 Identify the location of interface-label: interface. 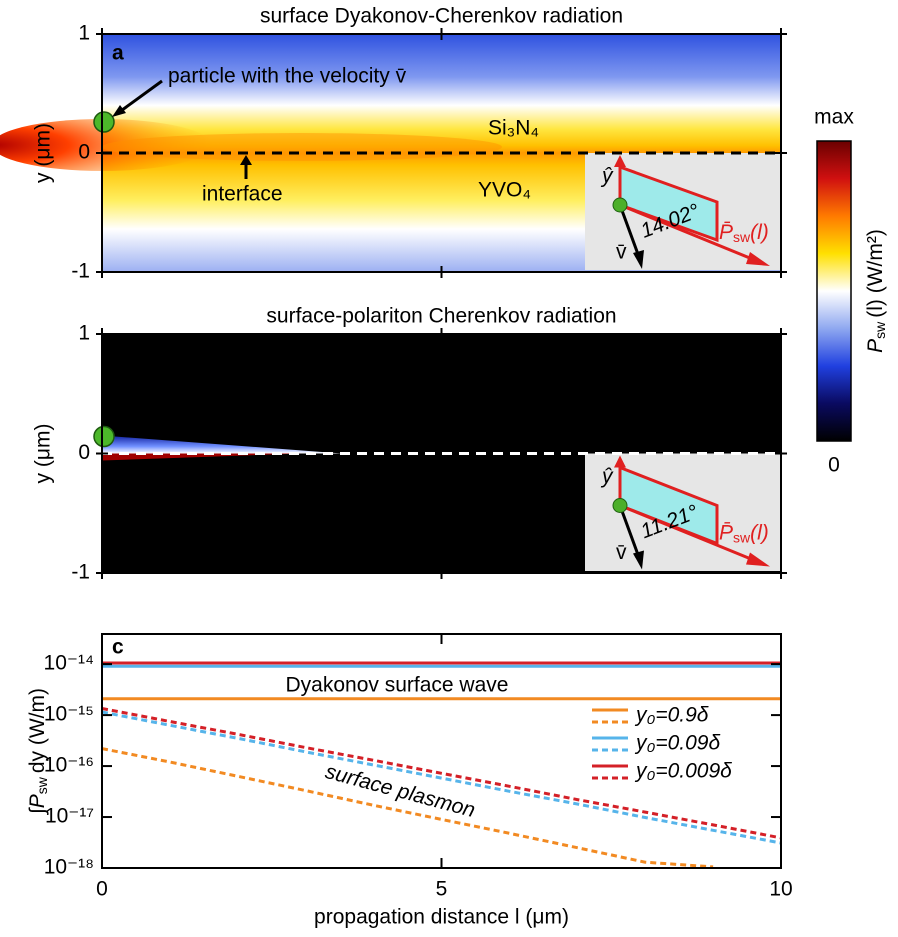
(242, 194).